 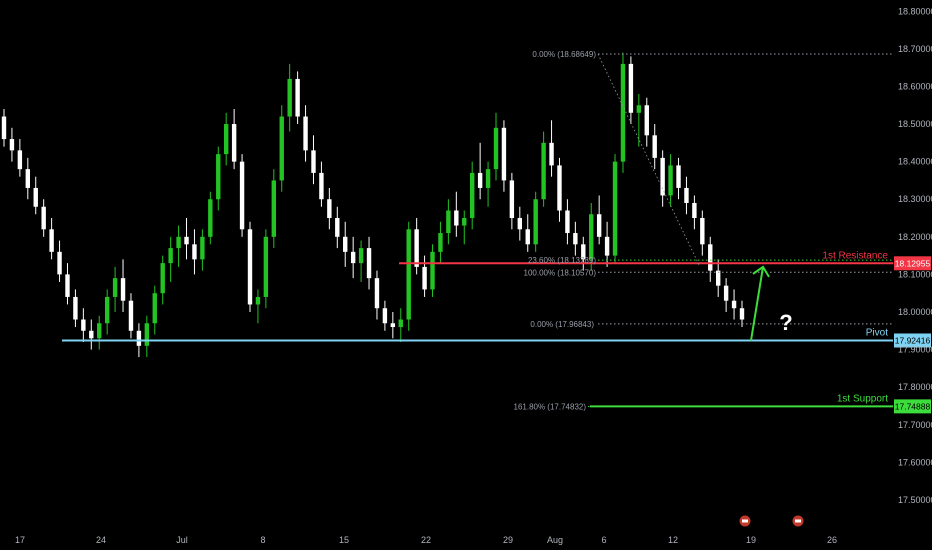 I want to click on time-tick-label: 12, so click(x=673, y=540).